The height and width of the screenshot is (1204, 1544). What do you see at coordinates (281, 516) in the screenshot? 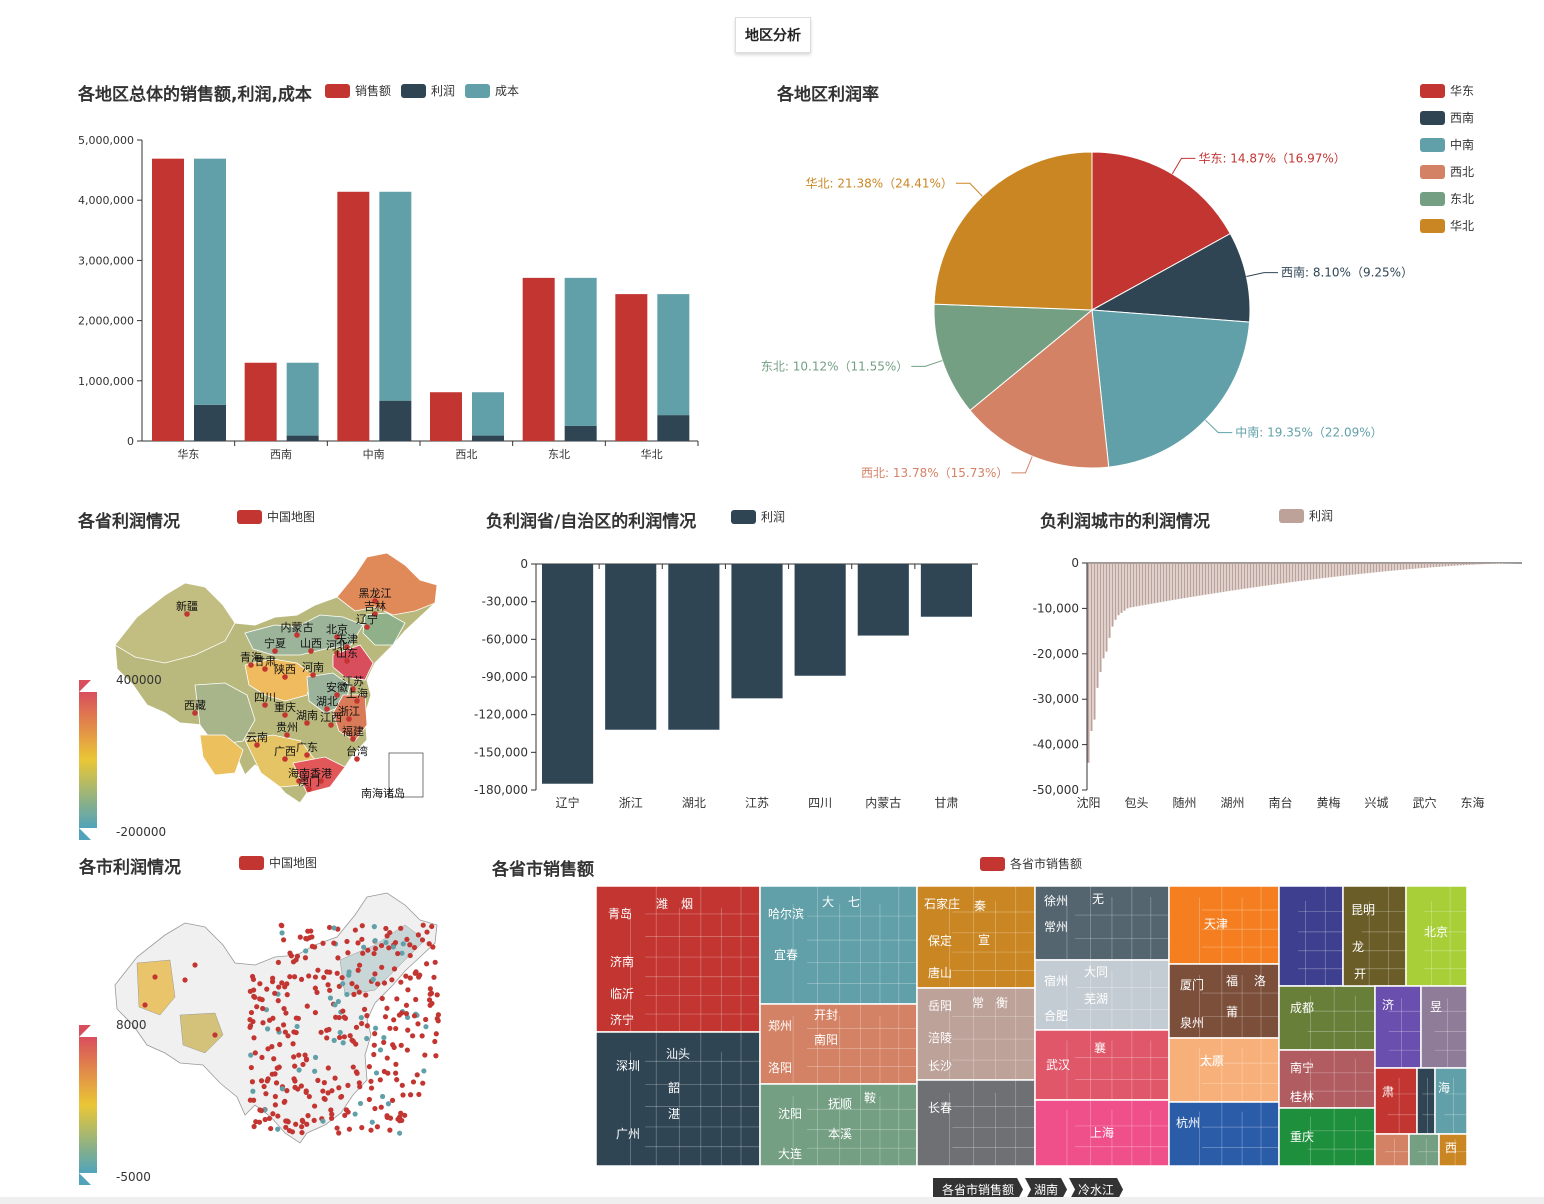
I see `map1-legend: 中国地图` at bounding box center [281, 516].